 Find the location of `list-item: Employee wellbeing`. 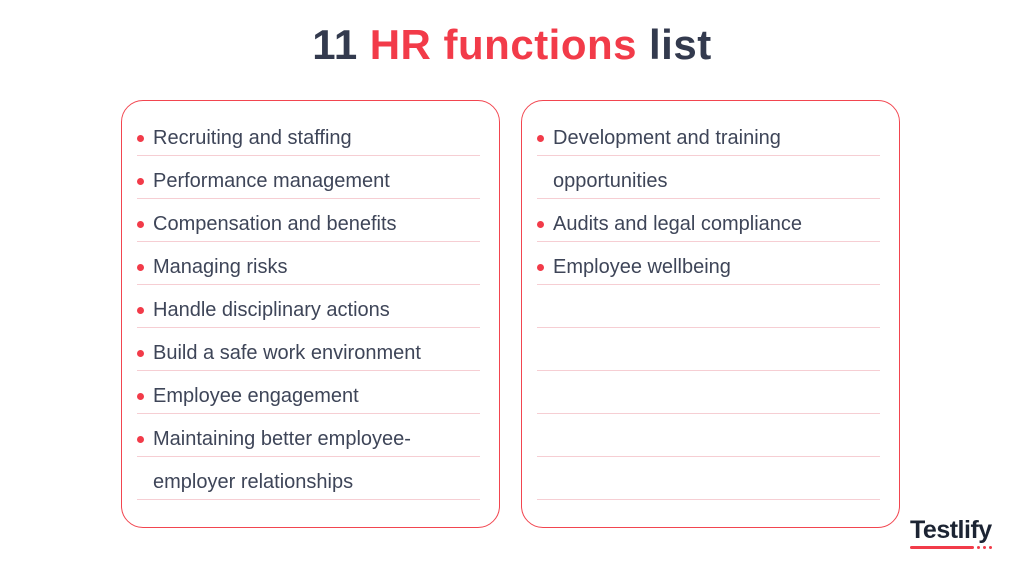

list-item: Employee wellbeing is located at coordinates (708, 263).